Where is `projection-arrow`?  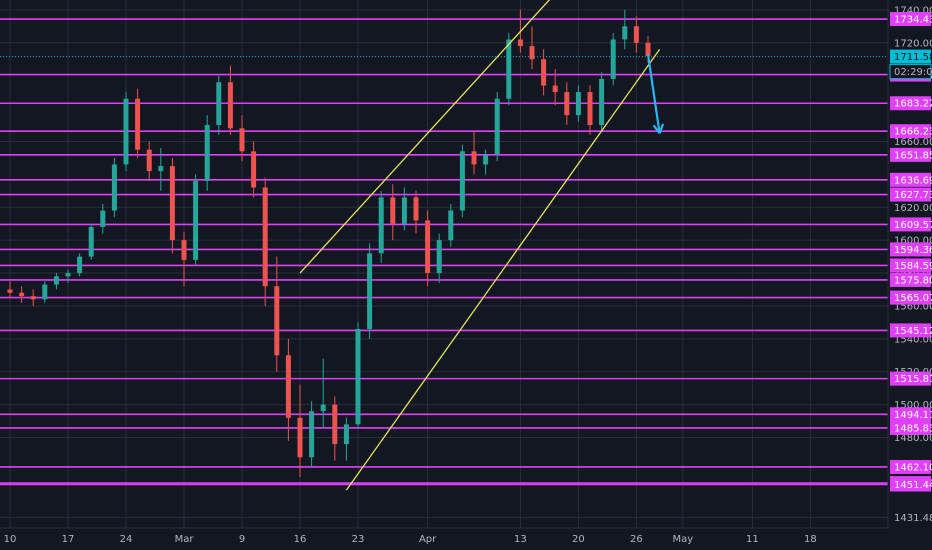 projection-arrow is located at coordinates (655, 94).